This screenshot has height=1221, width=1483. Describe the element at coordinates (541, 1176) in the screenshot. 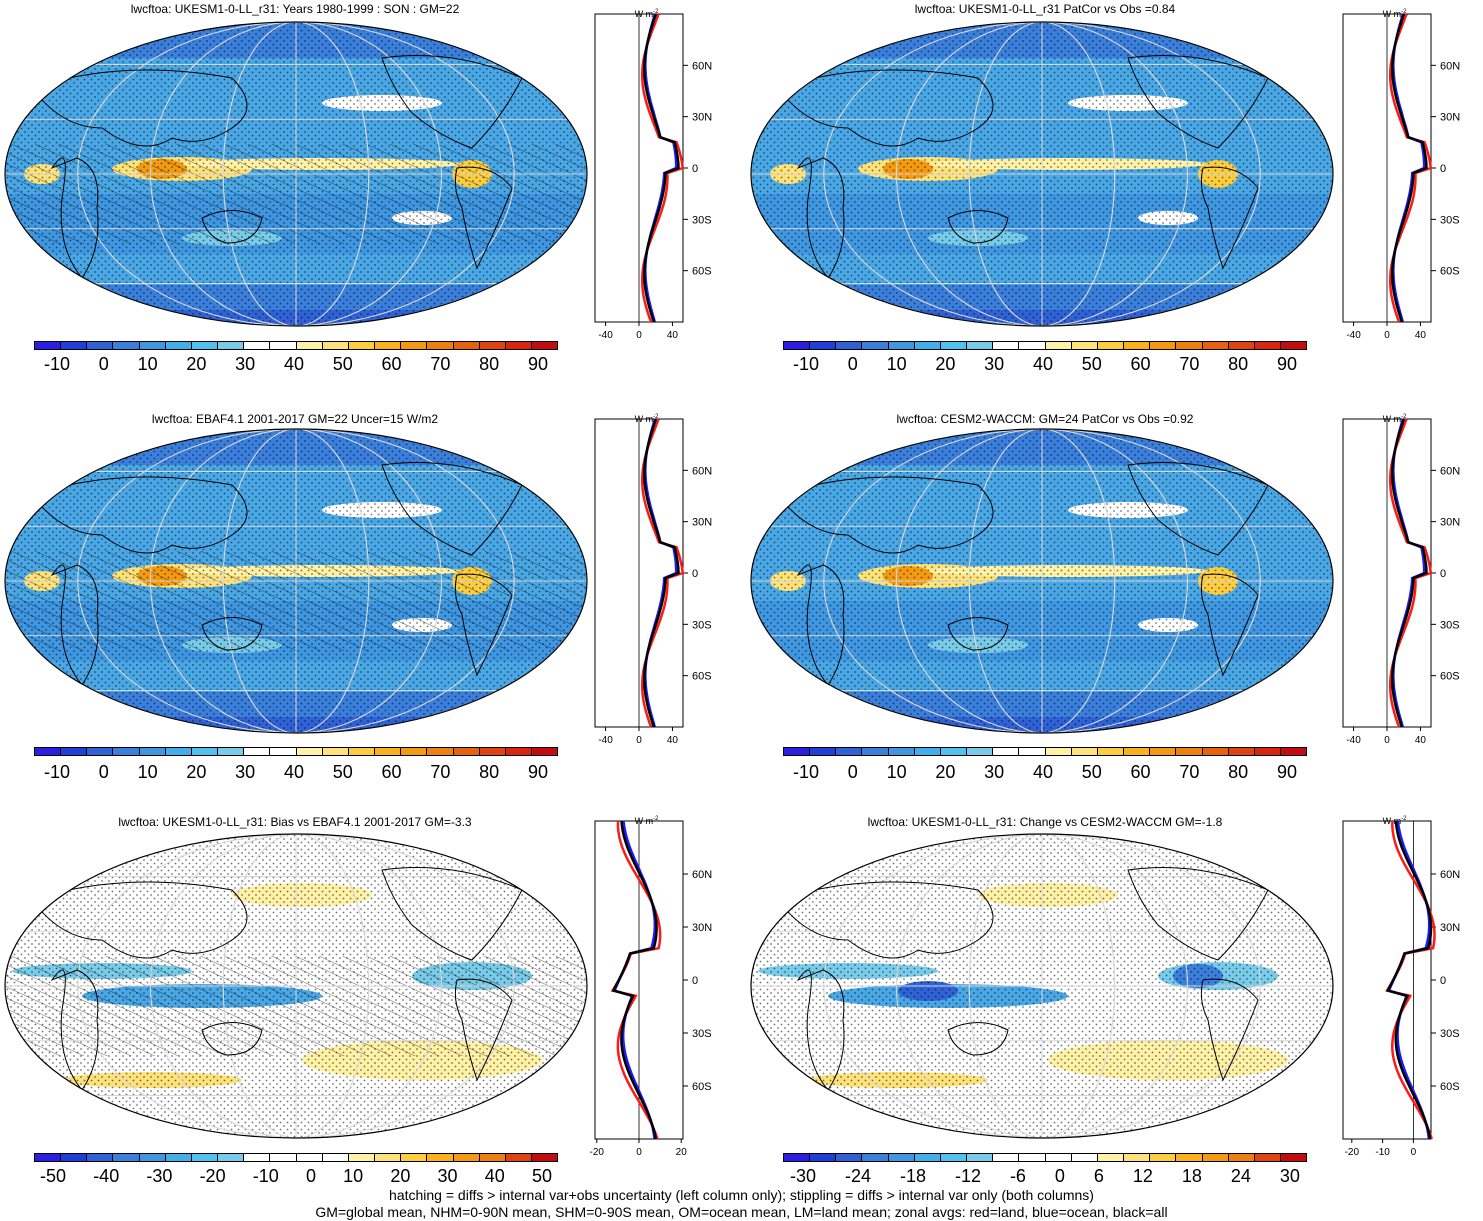

I see `colorbar-tick-label: 50` at that location.